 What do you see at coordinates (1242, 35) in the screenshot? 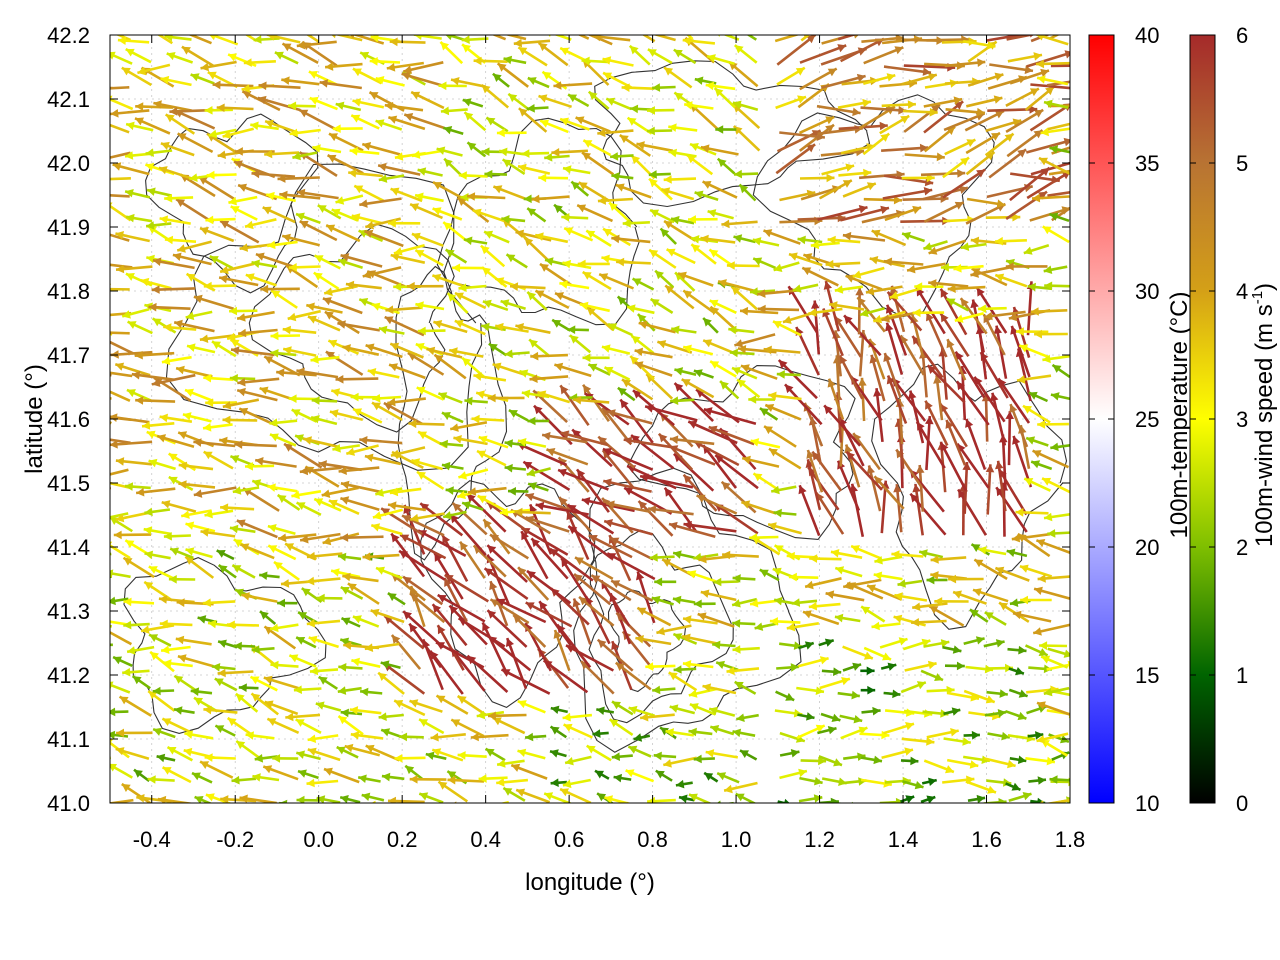
I see `colorbar-tick-label: 6` at bounding box center [1242, 35].